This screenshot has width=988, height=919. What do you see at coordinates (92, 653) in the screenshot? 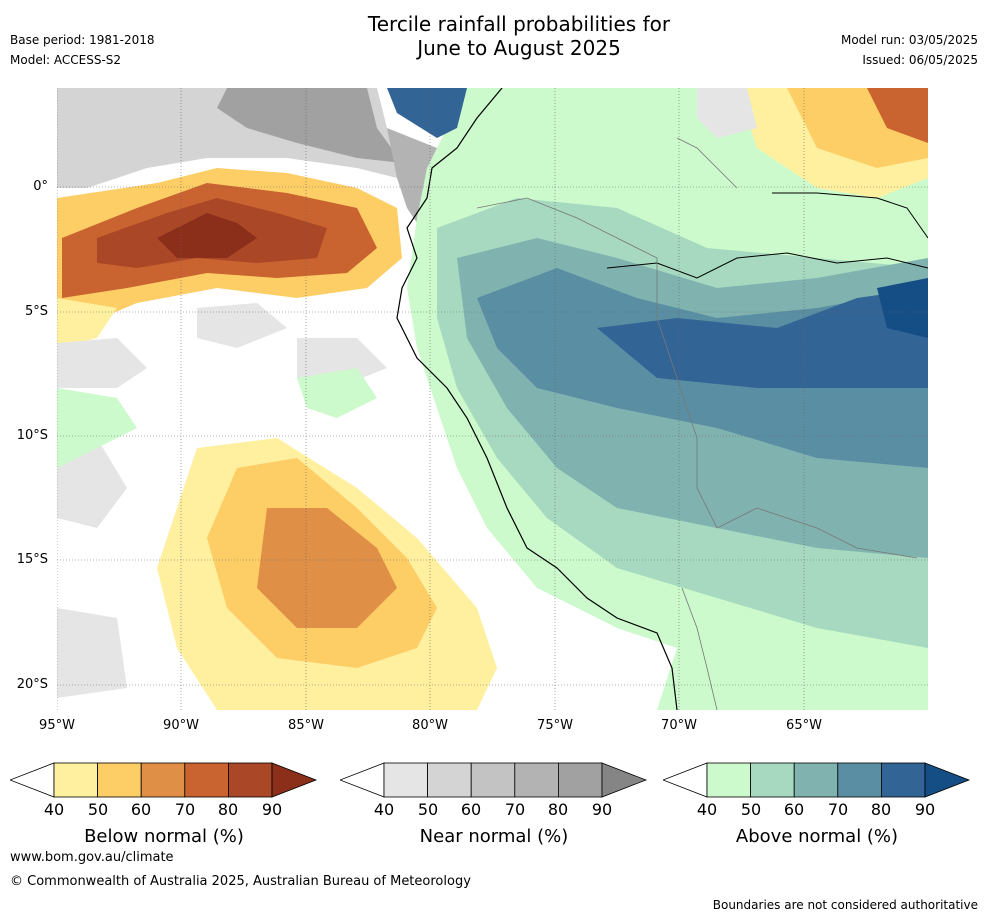
I see `near-normal-patch-e` at bounding box center [92, 653].